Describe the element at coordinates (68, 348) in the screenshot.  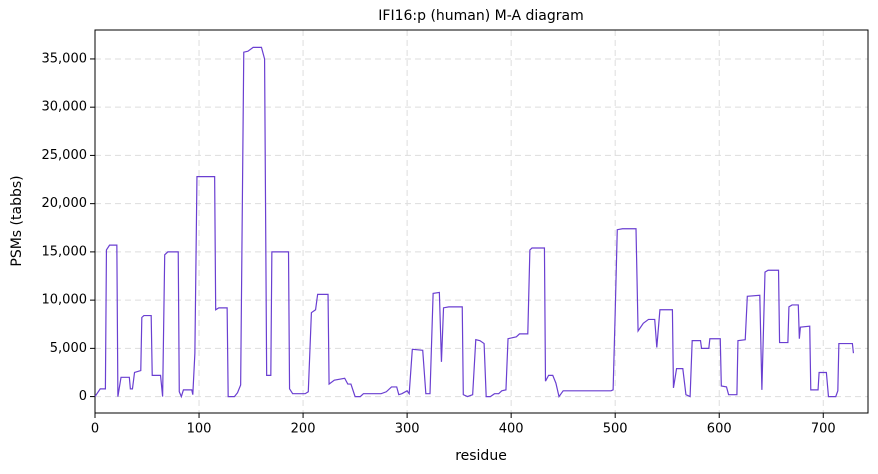
I see `y-tick-label: 5,000` at that location.